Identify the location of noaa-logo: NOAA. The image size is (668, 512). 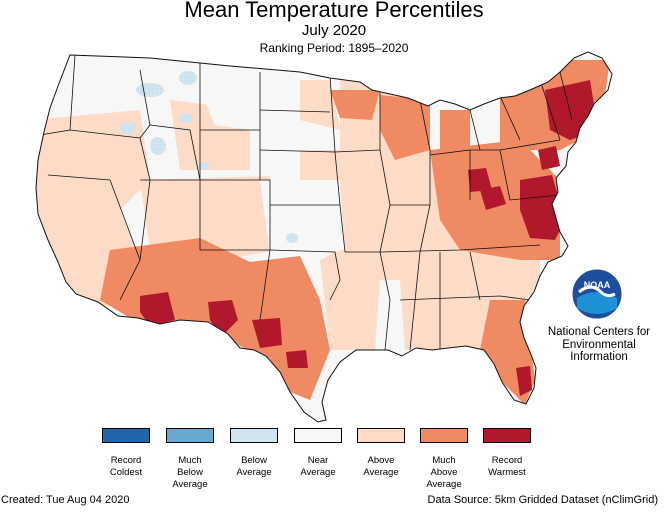
(597, 294).